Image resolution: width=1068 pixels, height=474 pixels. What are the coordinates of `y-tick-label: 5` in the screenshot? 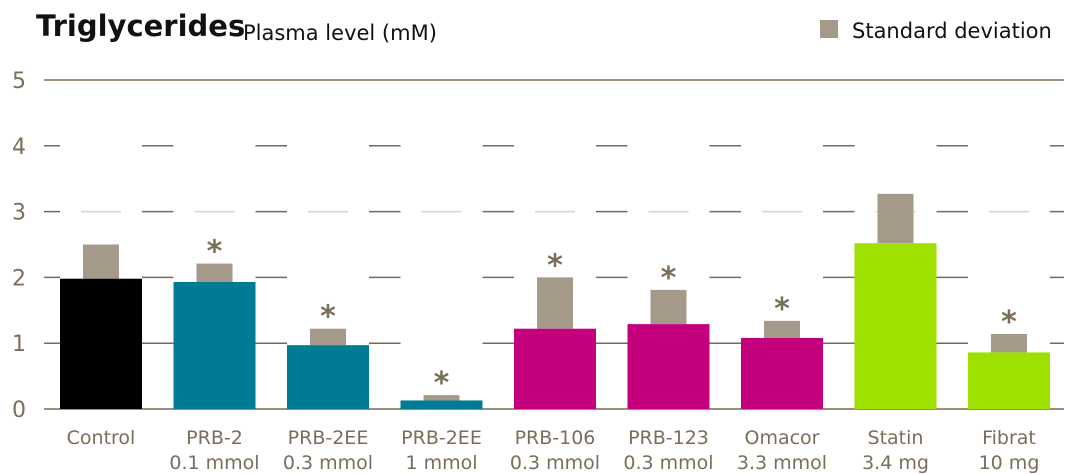 It's located at (19, 81).